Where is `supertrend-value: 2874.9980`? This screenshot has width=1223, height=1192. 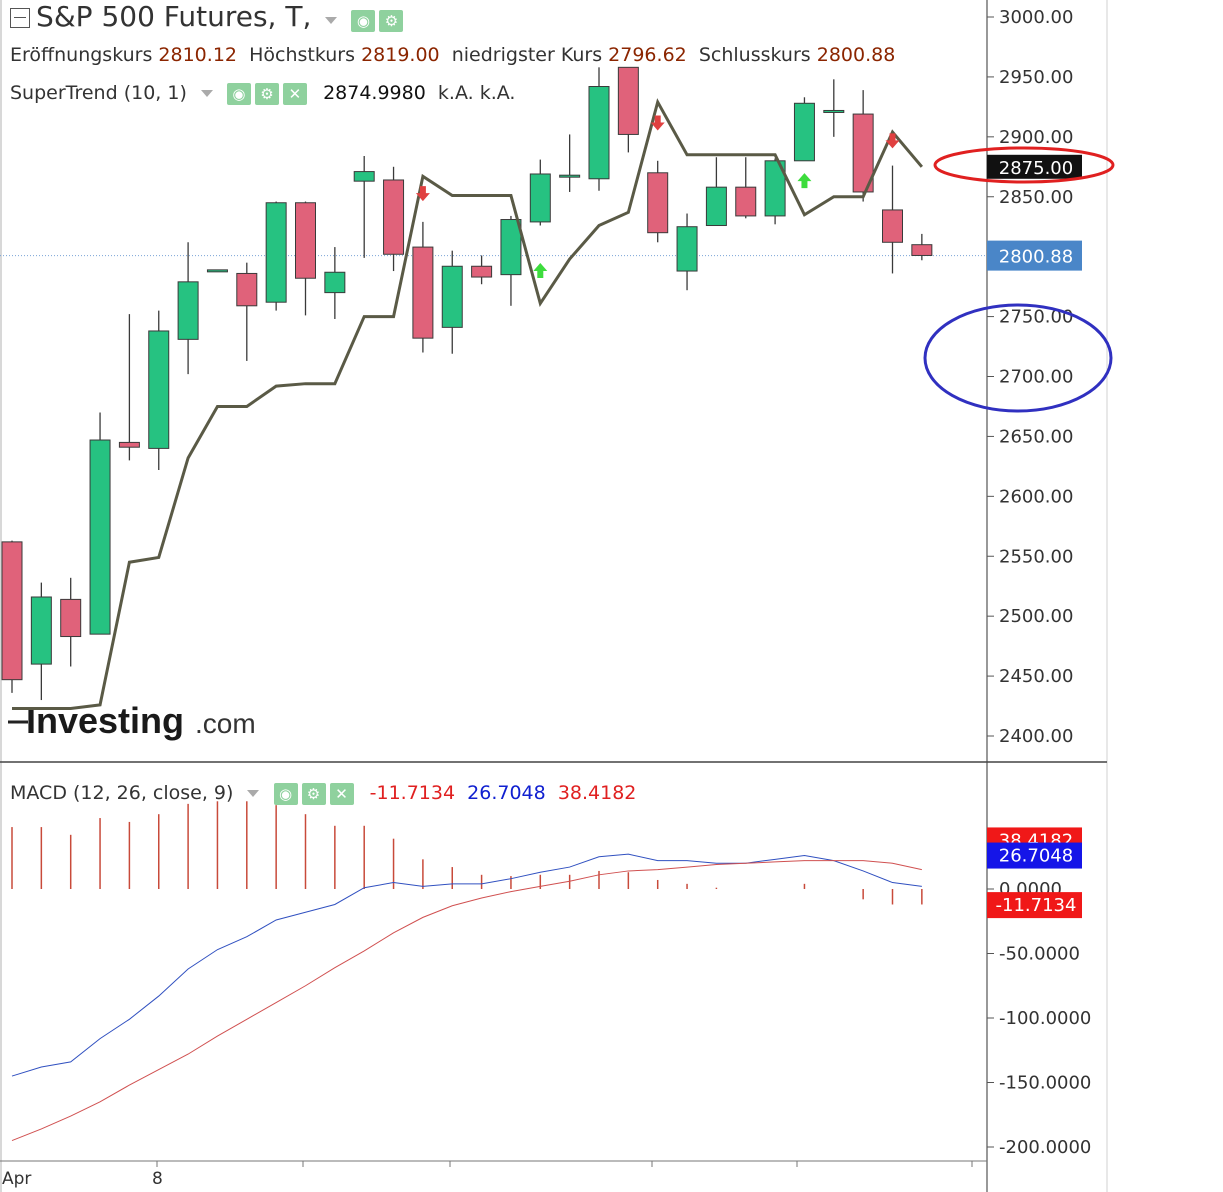
supertrend-value: 2874.9980 is located at coordinates (374, 93).